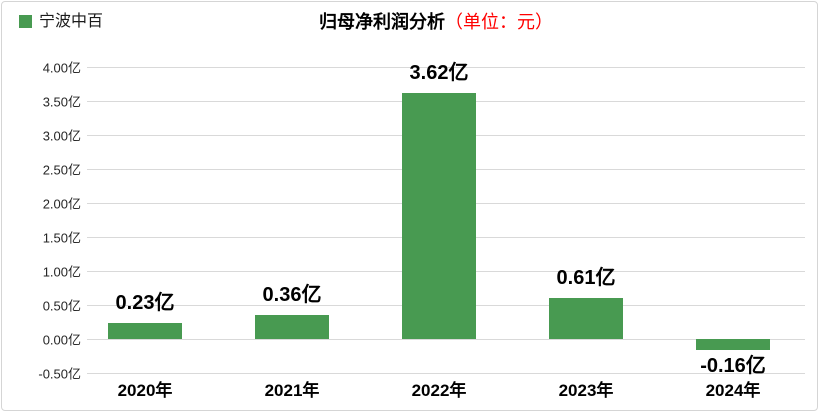 This screenshot has height=413, width=819. Describe the element at coordinates (145, 303) in the screenshot. I see `bar-value-label: 0.23亿` at that location.